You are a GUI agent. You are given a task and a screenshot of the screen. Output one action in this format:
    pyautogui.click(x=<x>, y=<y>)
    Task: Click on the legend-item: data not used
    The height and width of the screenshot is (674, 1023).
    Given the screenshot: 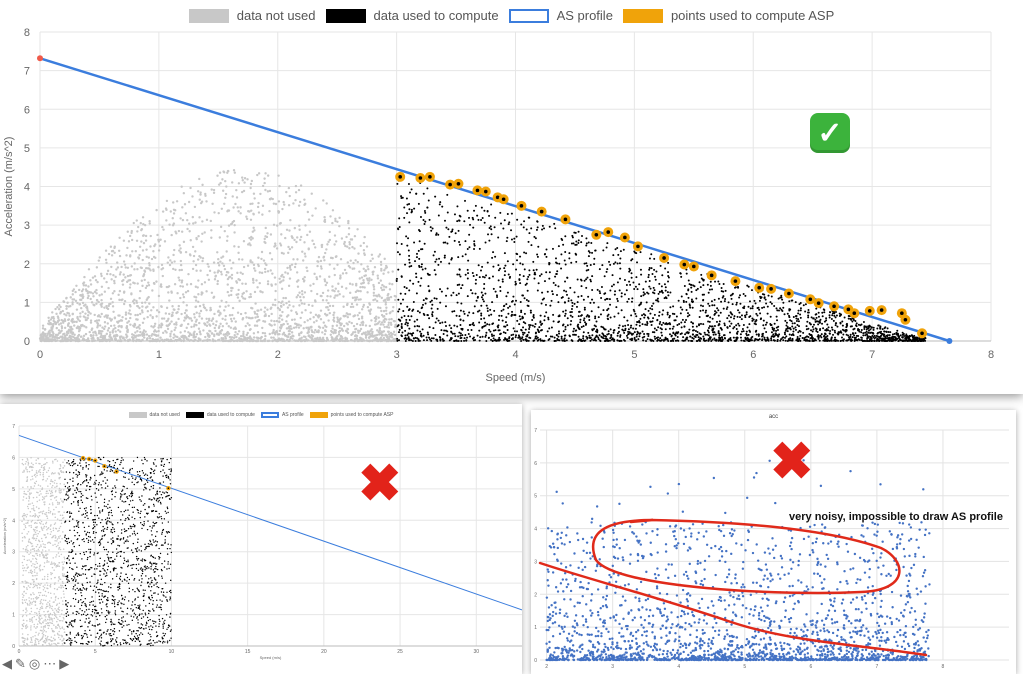 What is the action you would take?
    pyautogui.click(x=252, y=15)
    